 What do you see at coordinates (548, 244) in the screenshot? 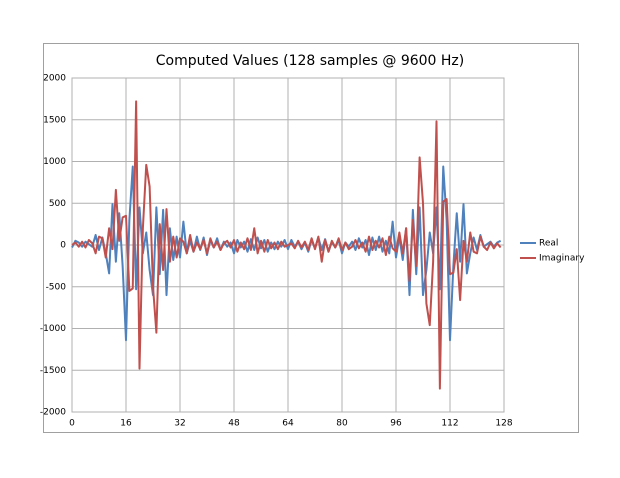
I see `legend-label: Real` at bounding box center [548, 244].